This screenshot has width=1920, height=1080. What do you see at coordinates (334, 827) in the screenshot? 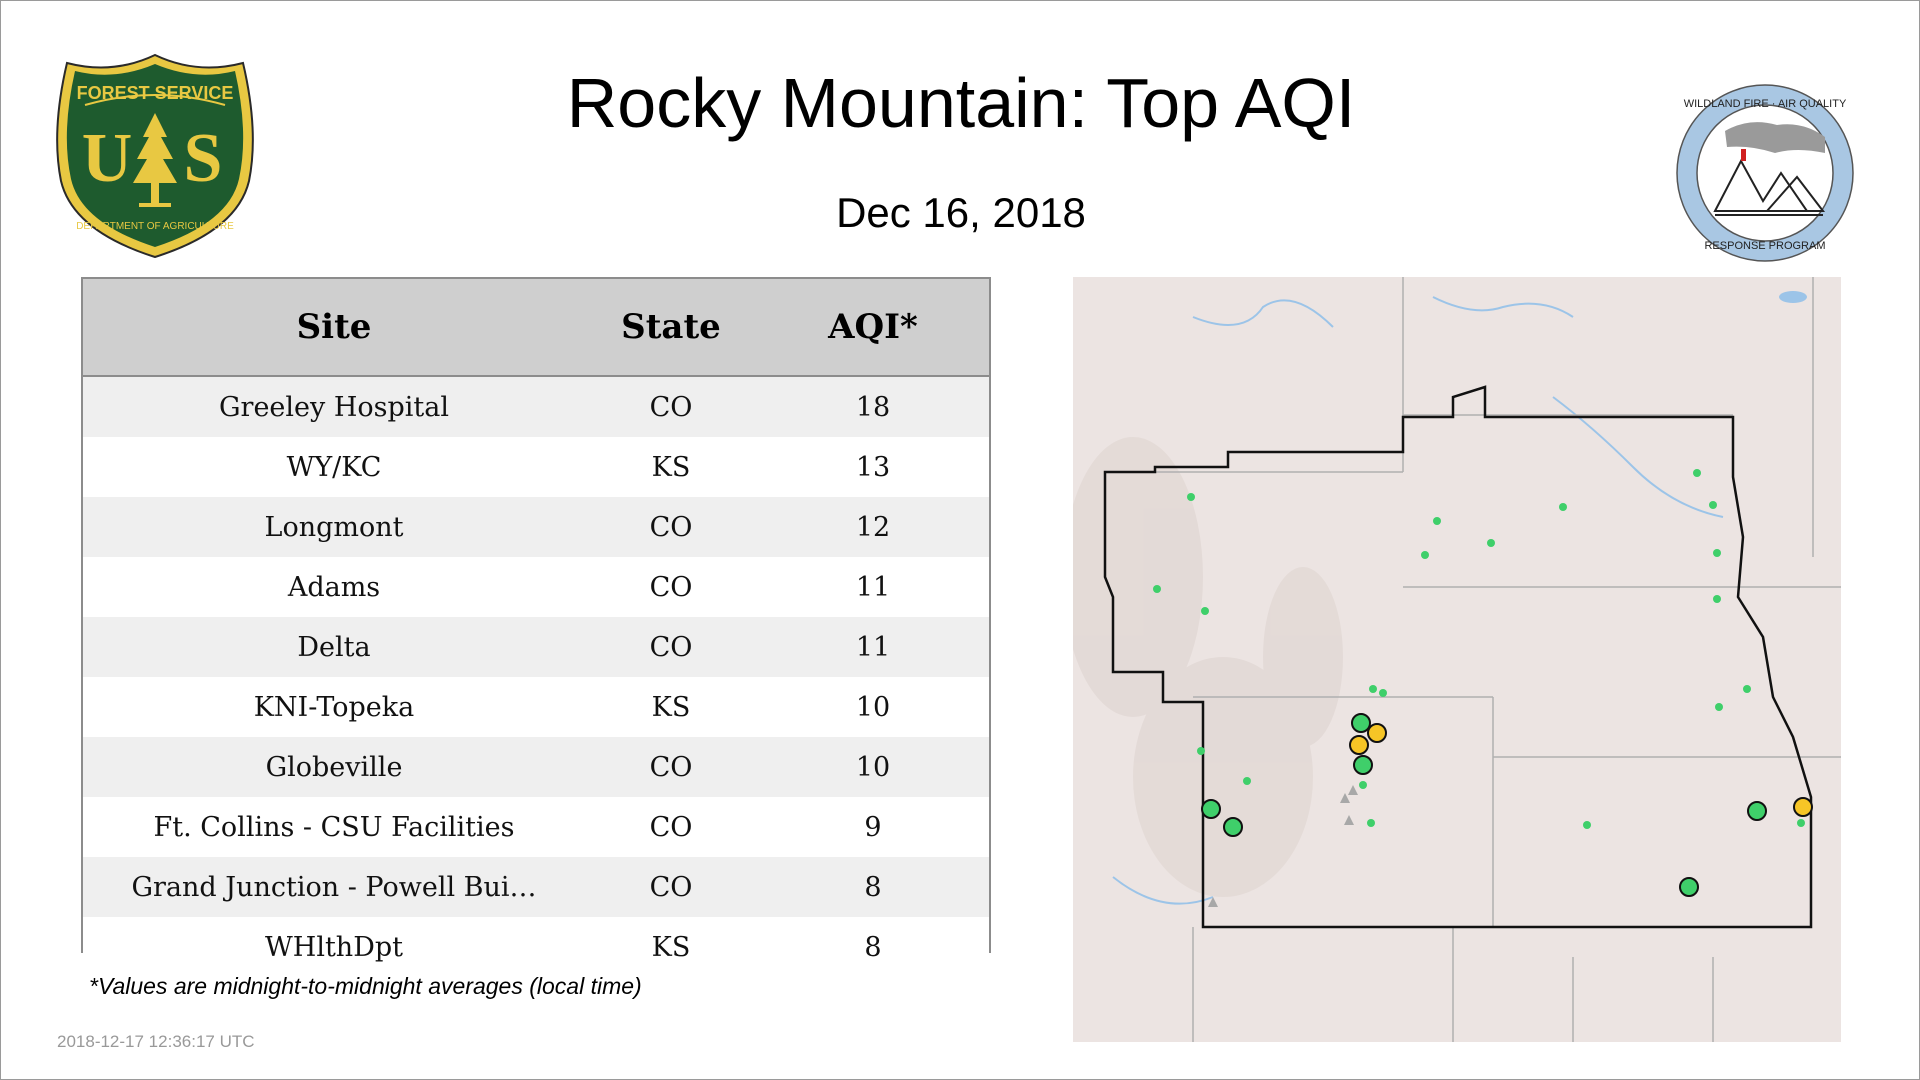
I see `site-cell: Ft. Collins - CSU Facilities` at bounding box center [334, 827].